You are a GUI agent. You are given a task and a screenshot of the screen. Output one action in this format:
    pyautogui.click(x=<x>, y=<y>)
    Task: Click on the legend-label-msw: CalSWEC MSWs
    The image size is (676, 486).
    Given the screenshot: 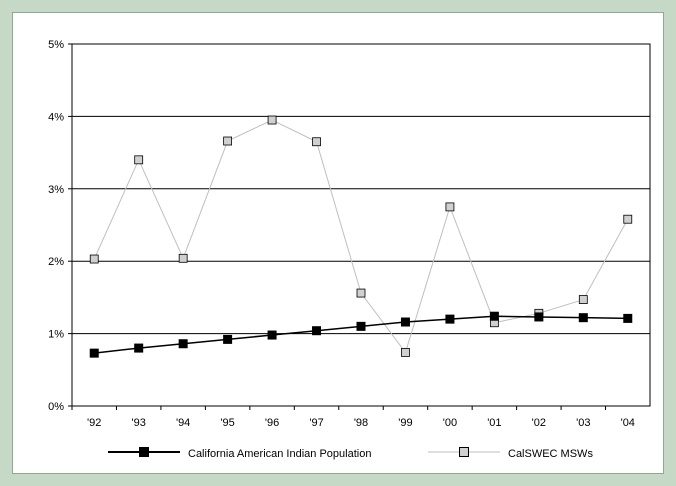 What is the action you would take?
    pyautogui.click(x=550, y=454)
    